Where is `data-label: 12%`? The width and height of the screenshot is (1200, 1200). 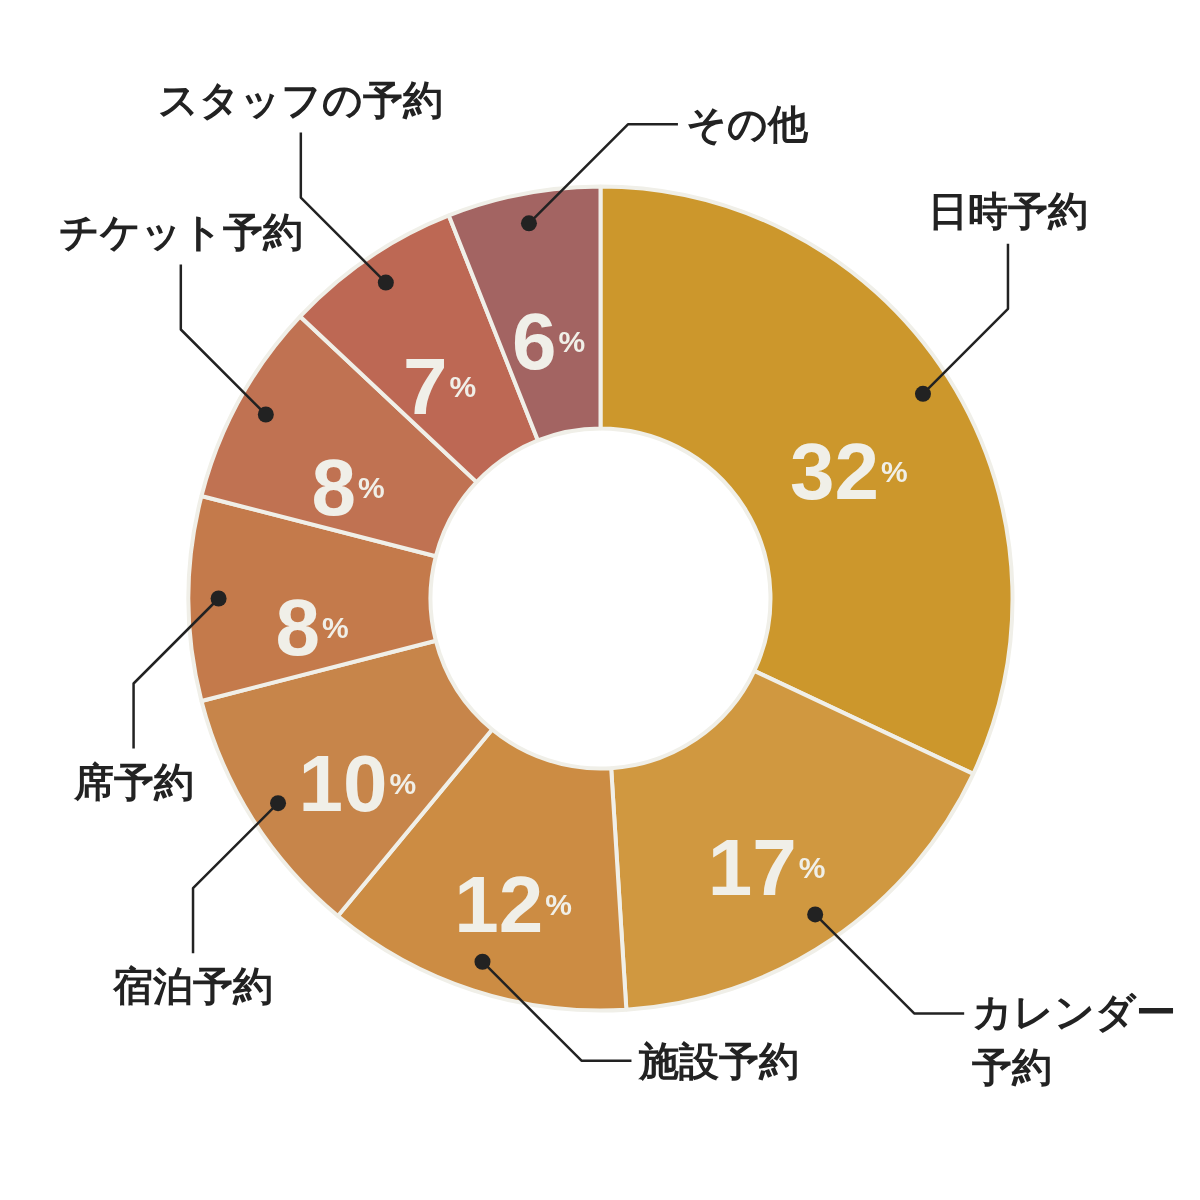 data-label: 12% is located at coordinates (513, 904).